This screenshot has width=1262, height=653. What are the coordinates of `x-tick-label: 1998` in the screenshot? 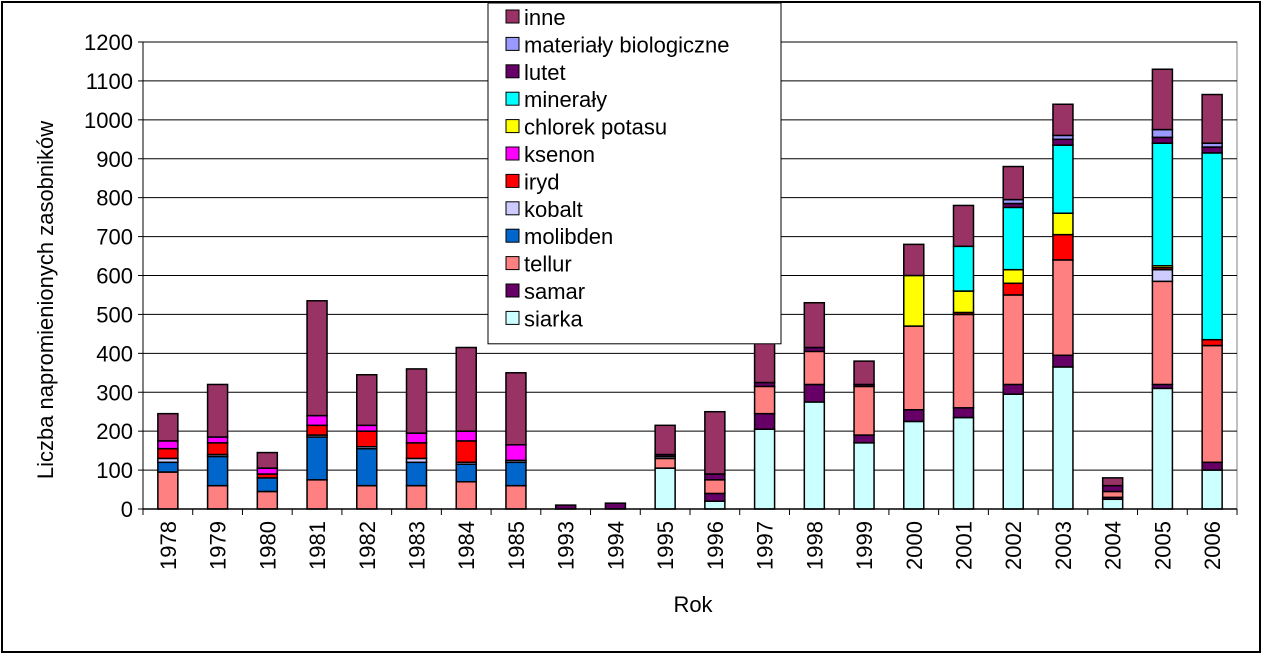 It's located at (814, 545).